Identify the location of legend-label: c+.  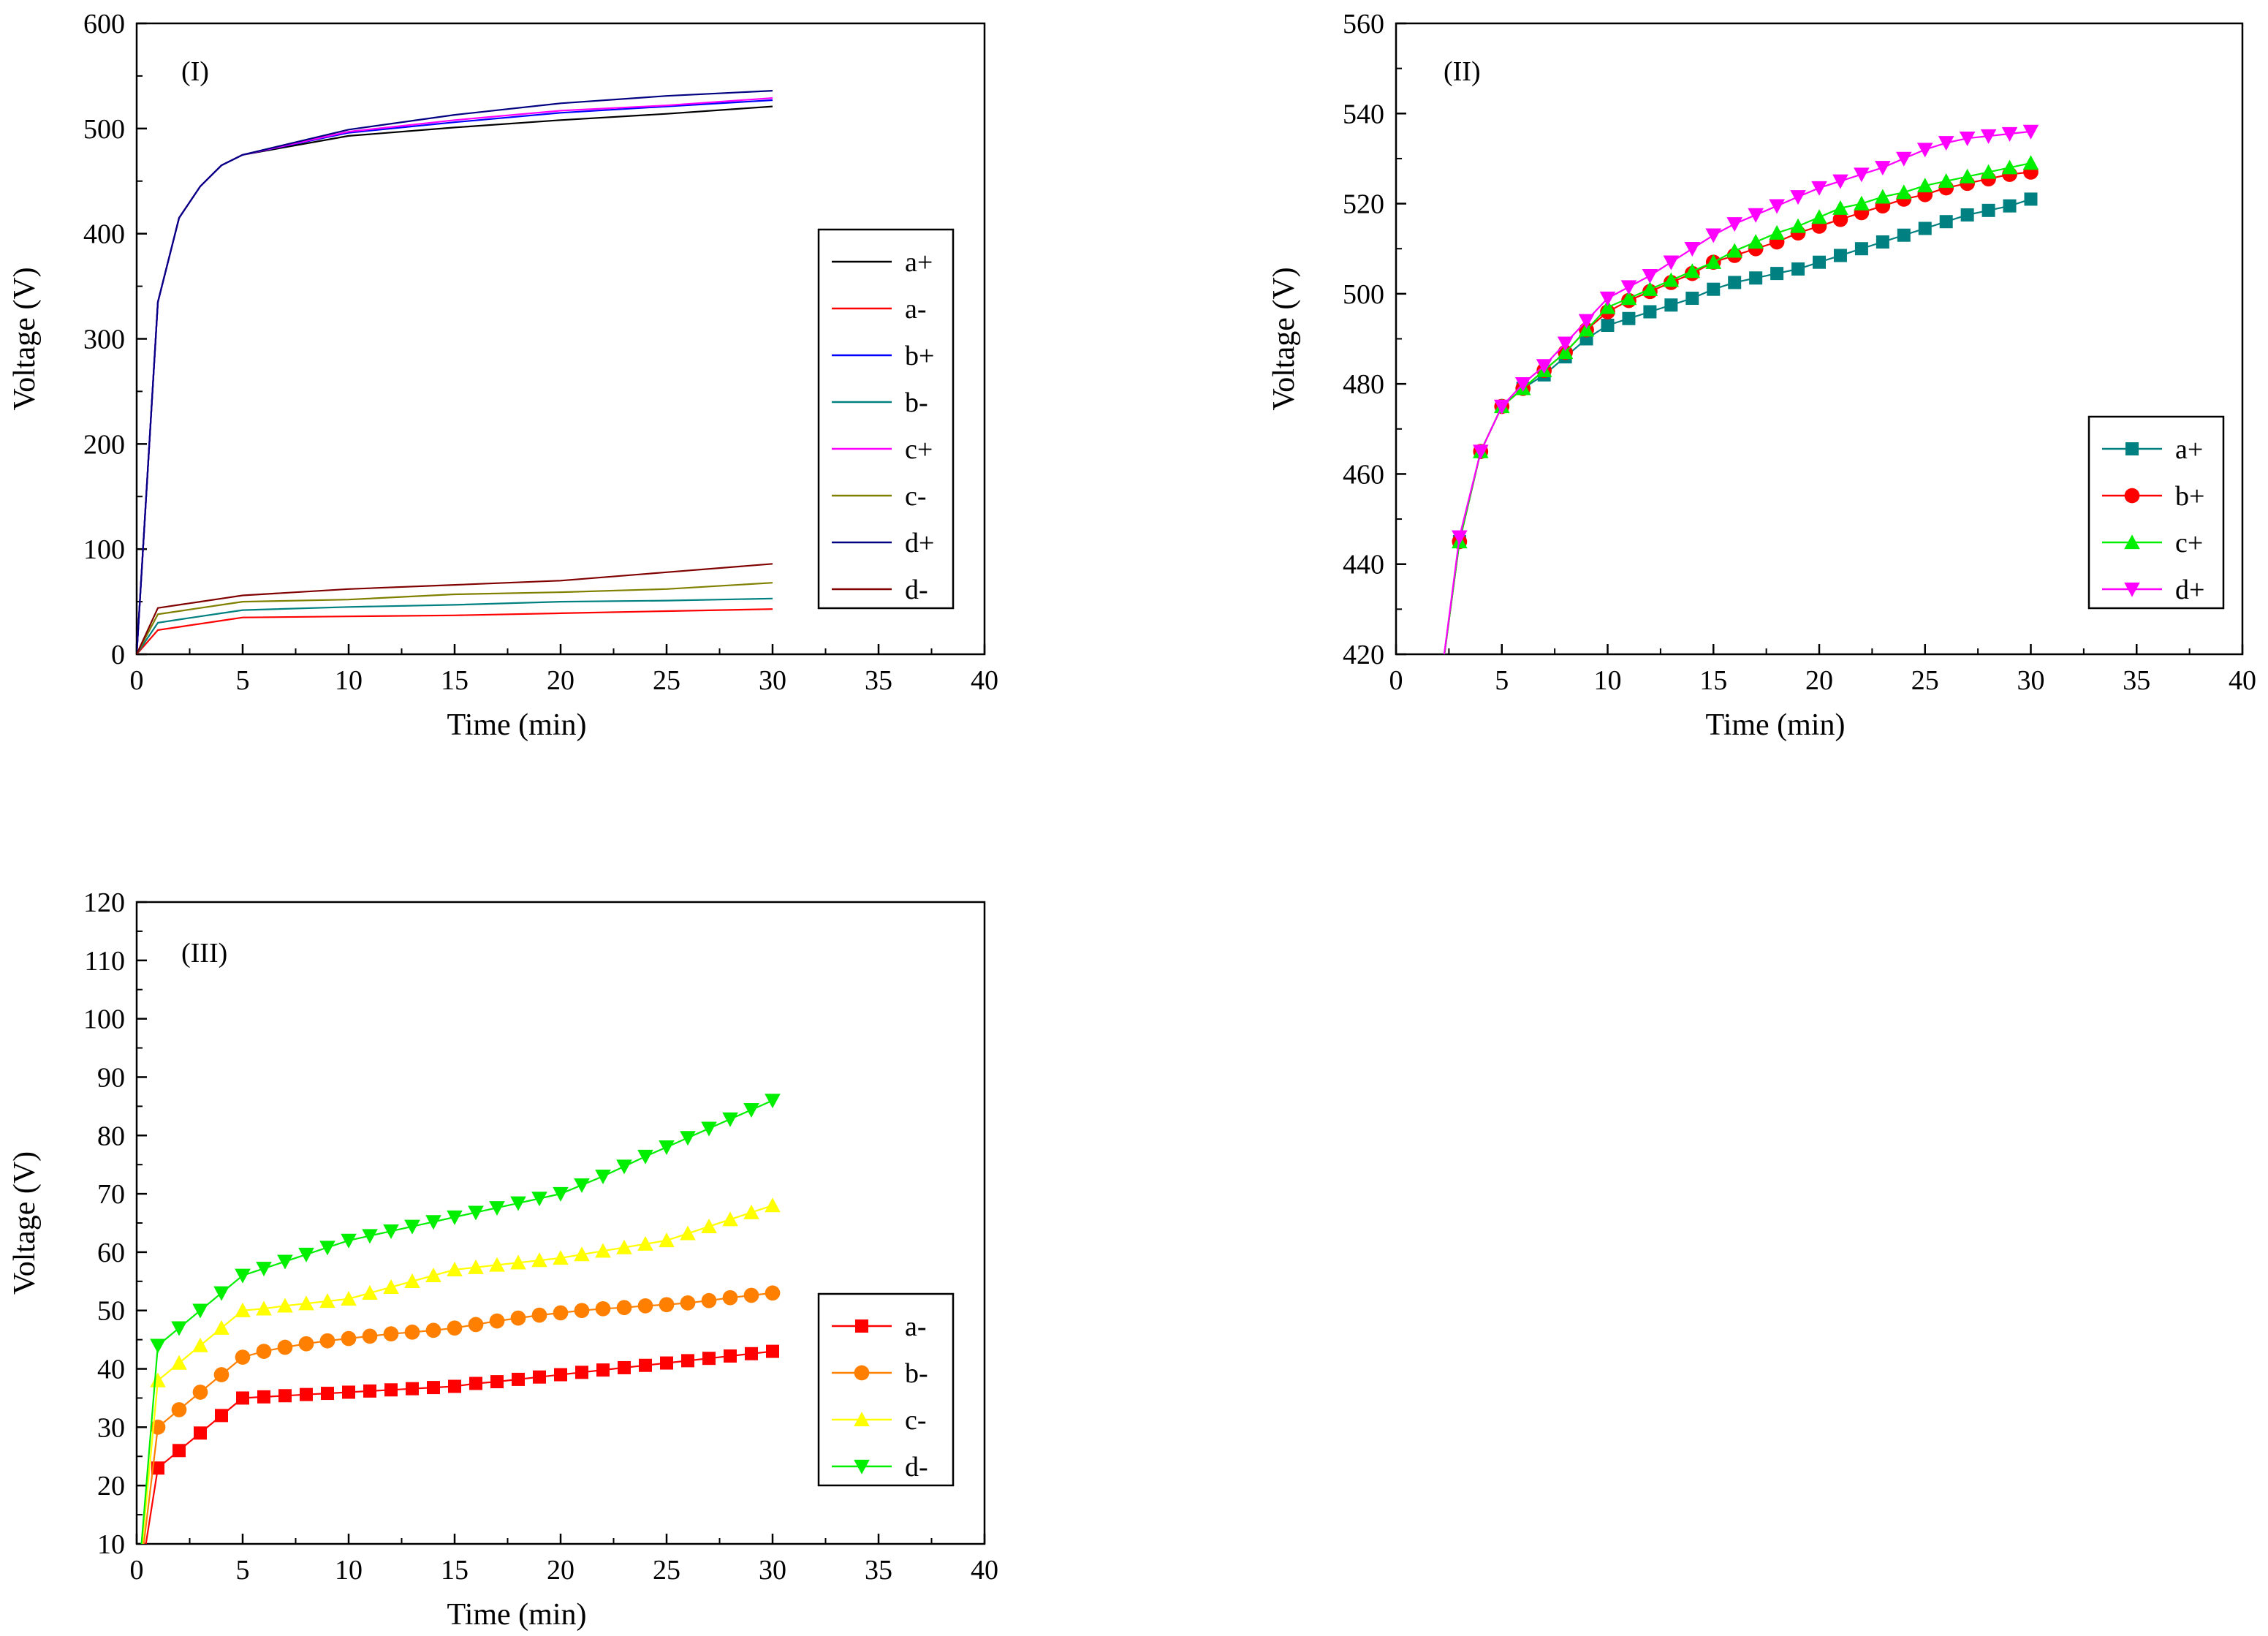
(919, 449).